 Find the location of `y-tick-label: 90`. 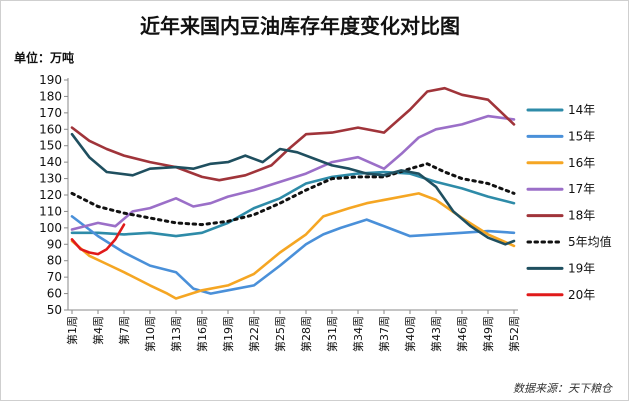

y-tick-label: 90 is located at coordinates (54, 244).